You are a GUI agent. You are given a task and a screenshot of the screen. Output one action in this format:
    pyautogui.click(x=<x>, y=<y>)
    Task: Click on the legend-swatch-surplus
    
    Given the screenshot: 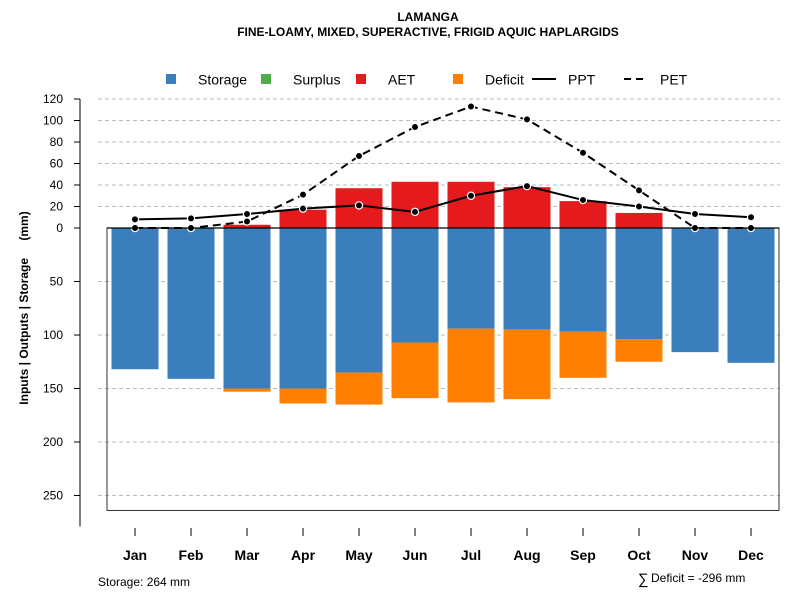 What is the action you would take?
    pyautogui.click(x=266, y=79)
    